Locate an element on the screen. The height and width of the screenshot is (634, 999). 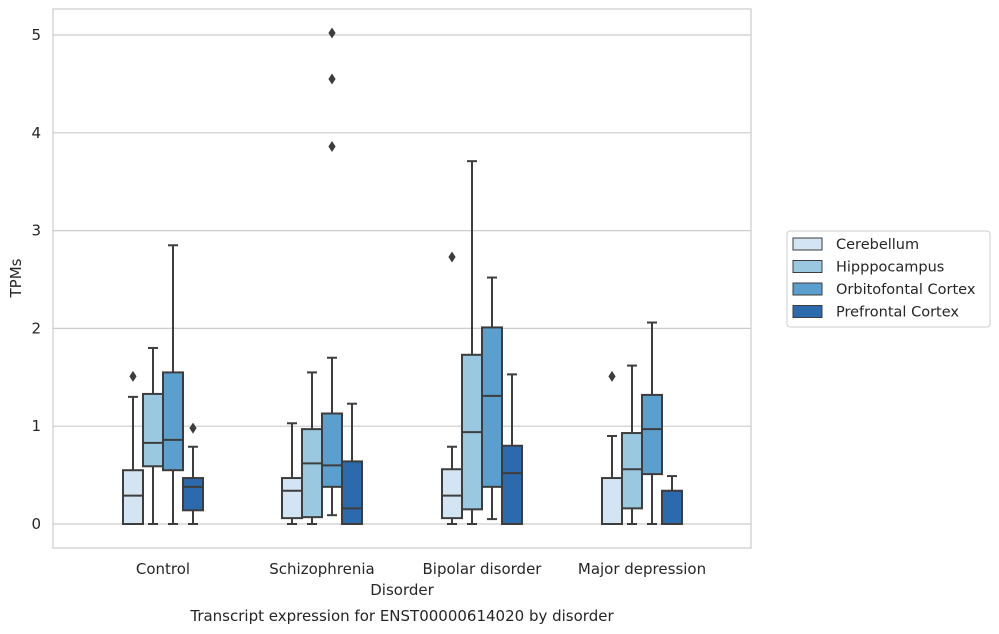
y-axis-label: TPMs is located at coordinates (16, 278).